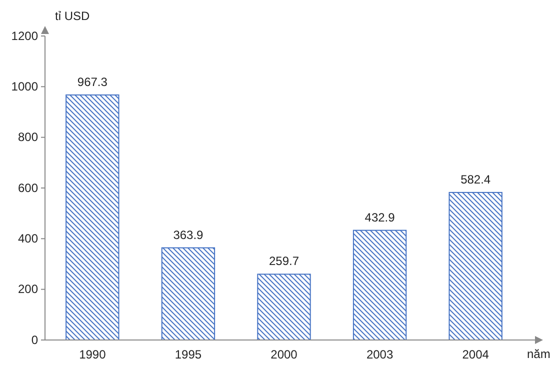  What do you see at coordinates (475, 179) in the screenshot?
I see `data-label: 582.4` at bounding box center [475, 179].